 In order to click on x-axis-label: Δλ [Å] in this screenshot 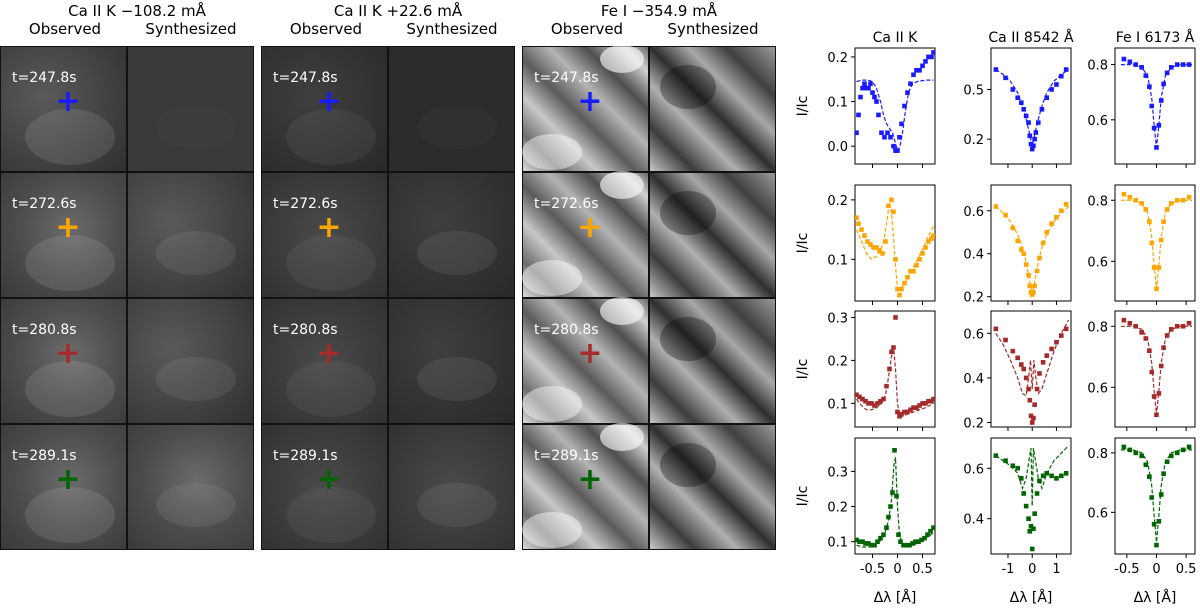, I will do `click(895, 597)`.